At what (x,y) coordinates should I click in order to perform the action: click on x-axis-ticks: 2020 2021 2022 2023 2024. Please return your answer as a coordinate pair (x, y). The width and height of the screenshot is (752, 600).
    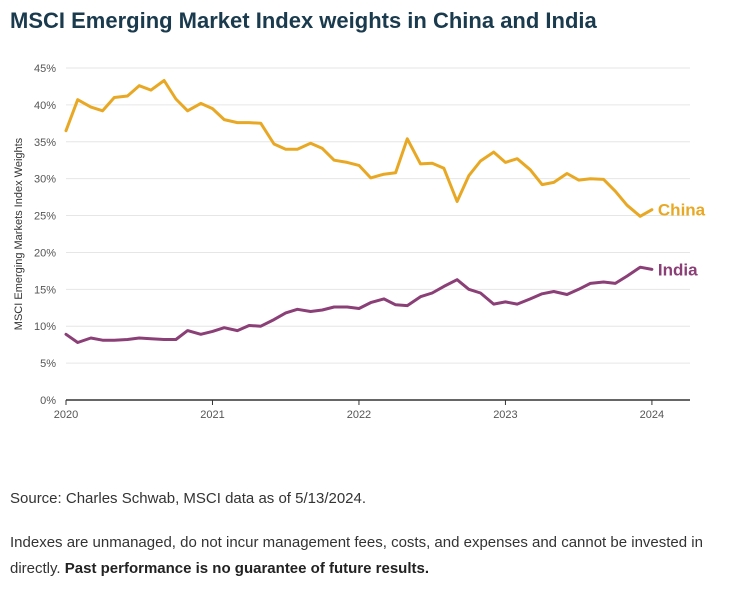
    Looking at the image, I should click on (359, 410).